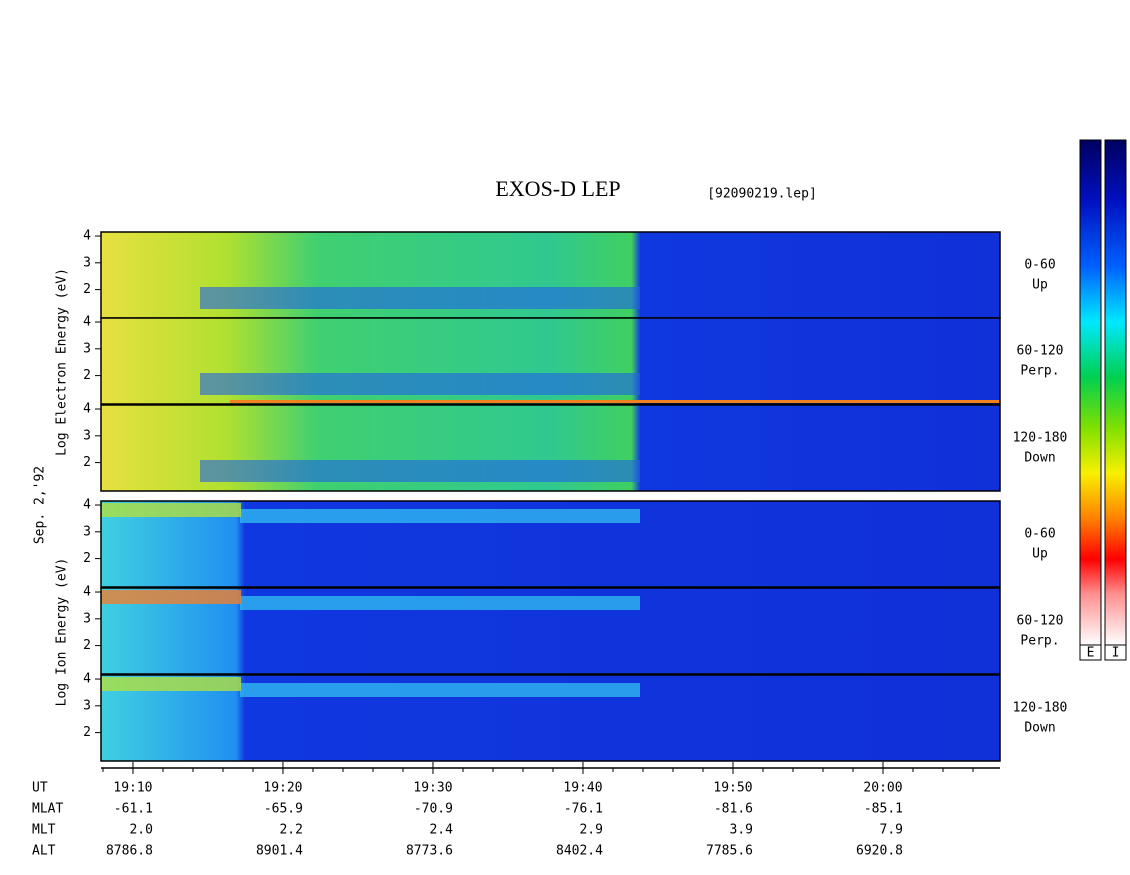 The width and height of the screenshot is (1130, 875). Describe the element at coordinates (429, 851) in the screenshot. I see `ephemeris-value: 8773.6` at that location.